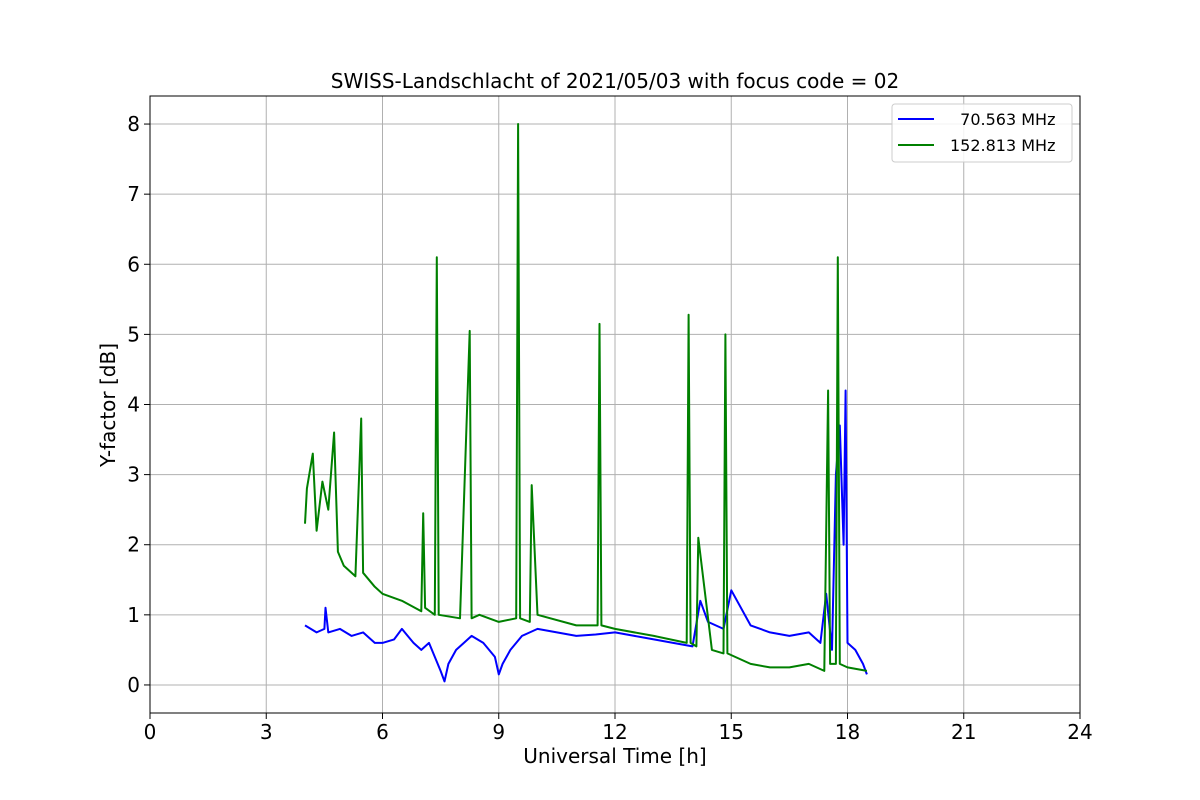 This screenshot has height=800, width=1200. I want to click on y-tick-label: 8, so click(133, 124).